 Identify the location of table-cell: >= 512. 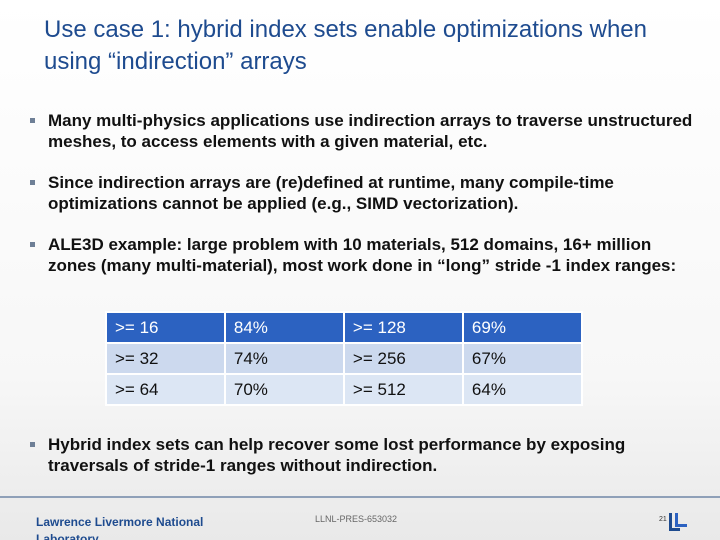
(403, 389).